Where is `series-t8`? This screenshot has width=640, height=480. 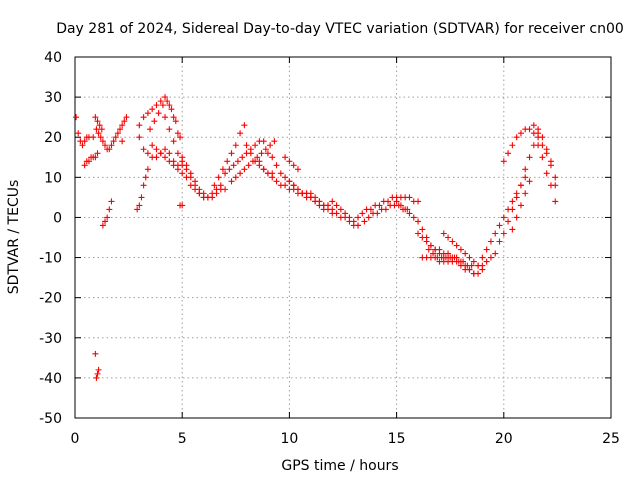
series-t8 is located at coordinates (161, 151).